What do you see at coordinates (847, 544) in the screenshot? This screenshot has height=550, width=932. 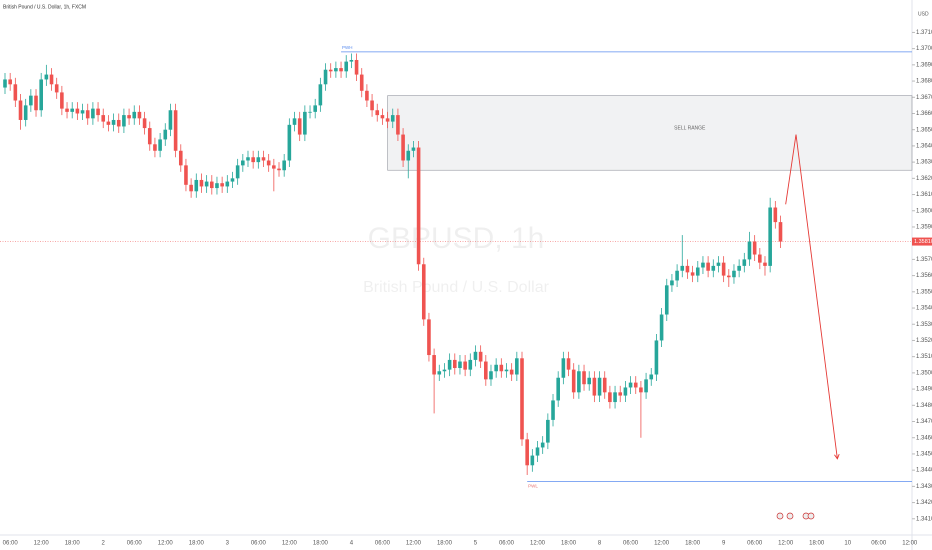 I see `x-tick-label: 10` at bounding box center [847, 544].